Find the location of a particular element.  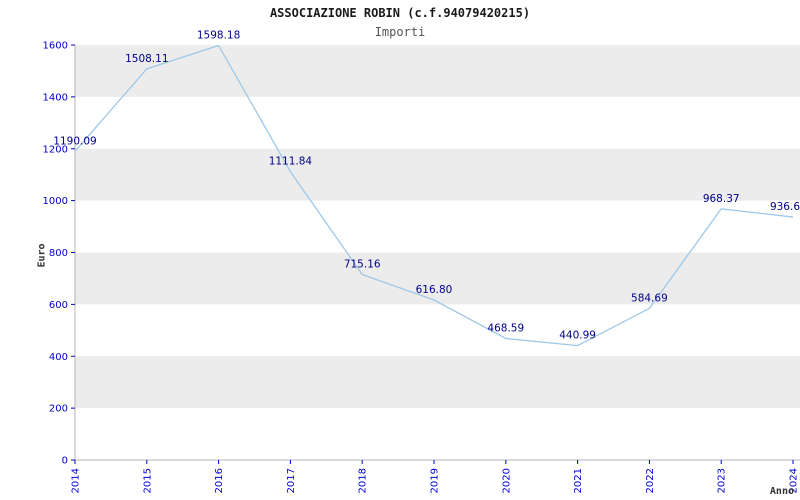

y-tick-label: 800 is located at coordinates (58, 253).